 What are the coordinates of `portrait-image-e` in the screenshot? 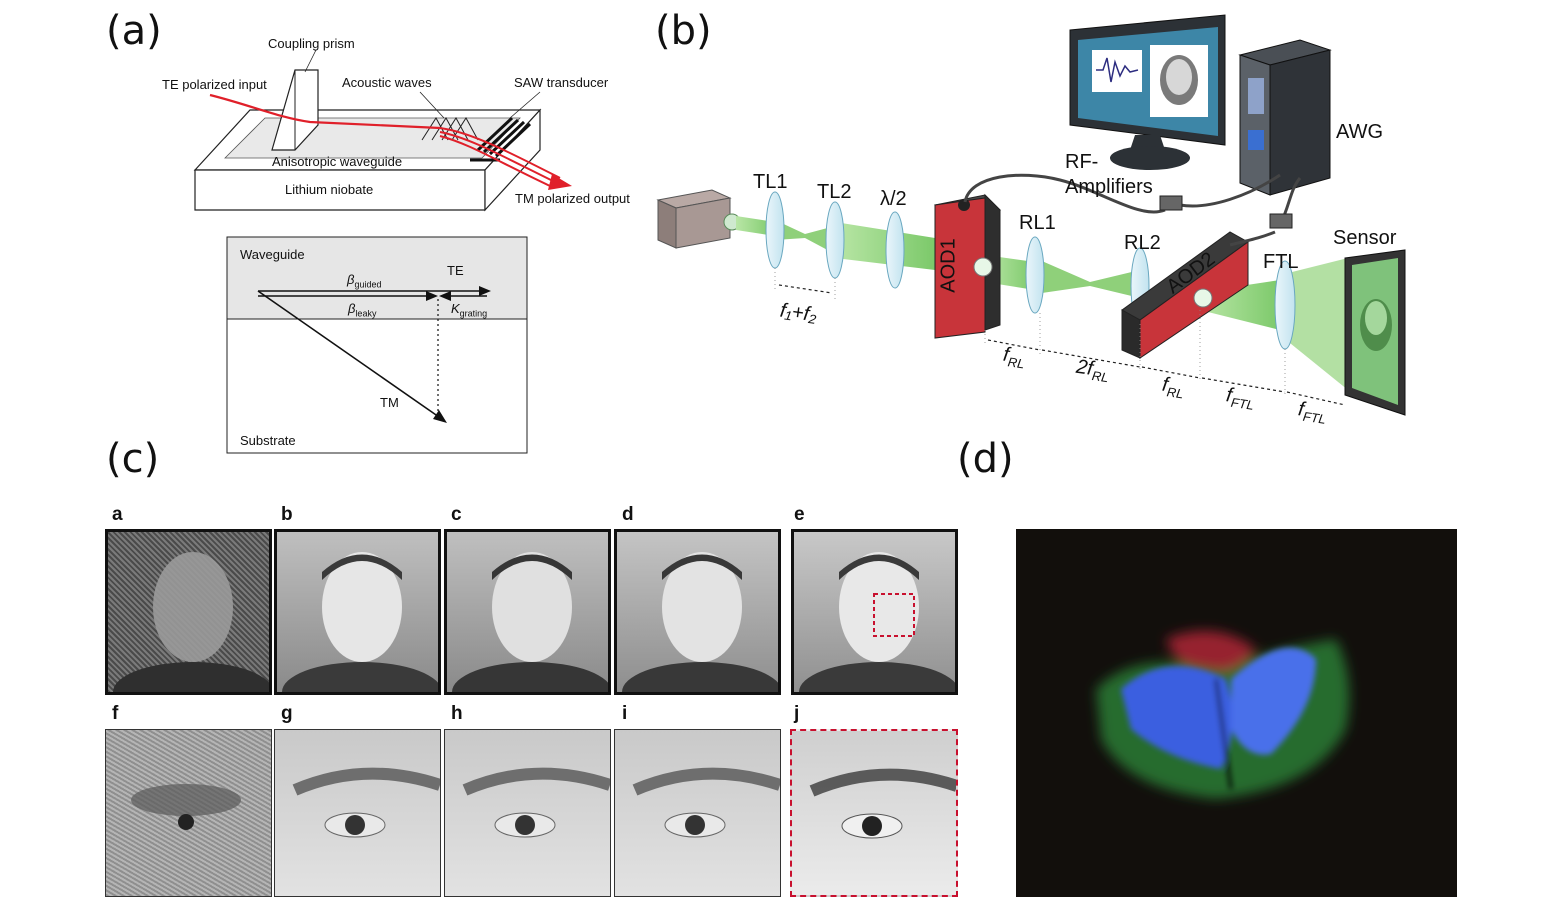 It's located at (874, 612).